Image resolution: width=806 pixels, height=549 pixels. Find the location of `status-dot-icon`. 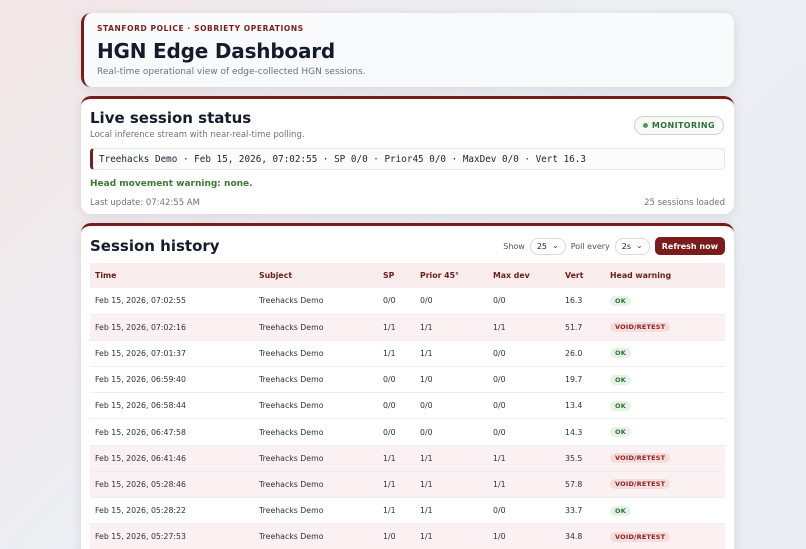

status-dot-icon is located at coordinates (645, 125).